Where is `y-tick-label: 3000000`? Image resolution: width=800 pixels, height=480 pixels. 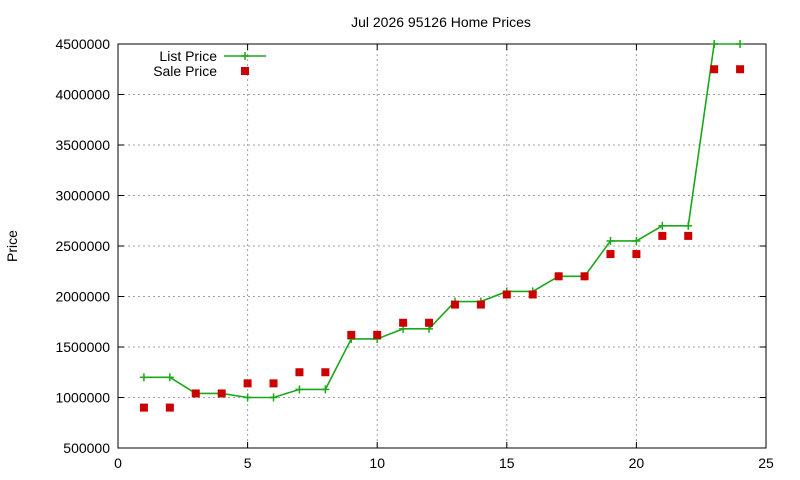 y-tick-label: 3000000 is located at coordinates (82, 196).